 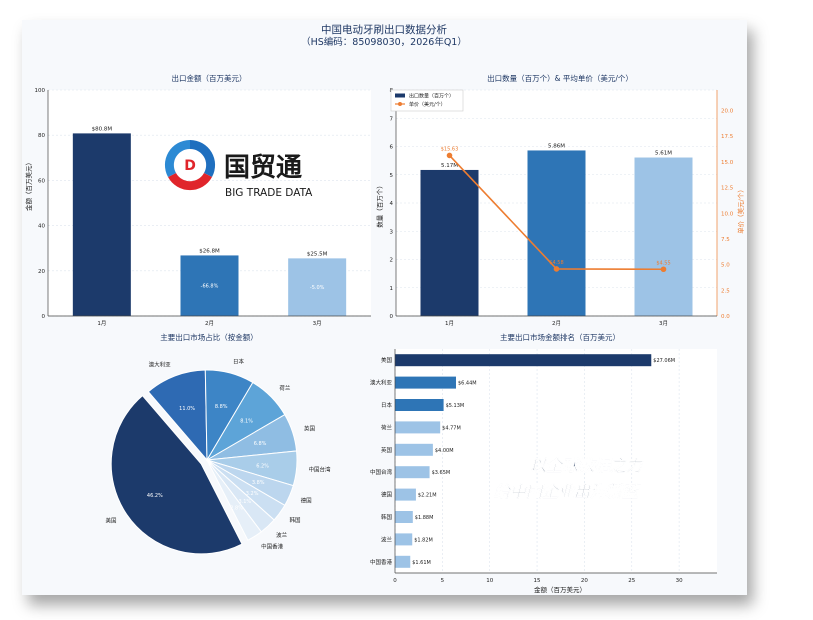 What do you see at coordinates (679, 581) in the screenshot?
I see `x-tick-label: 30` at bounding box center [679, 581].